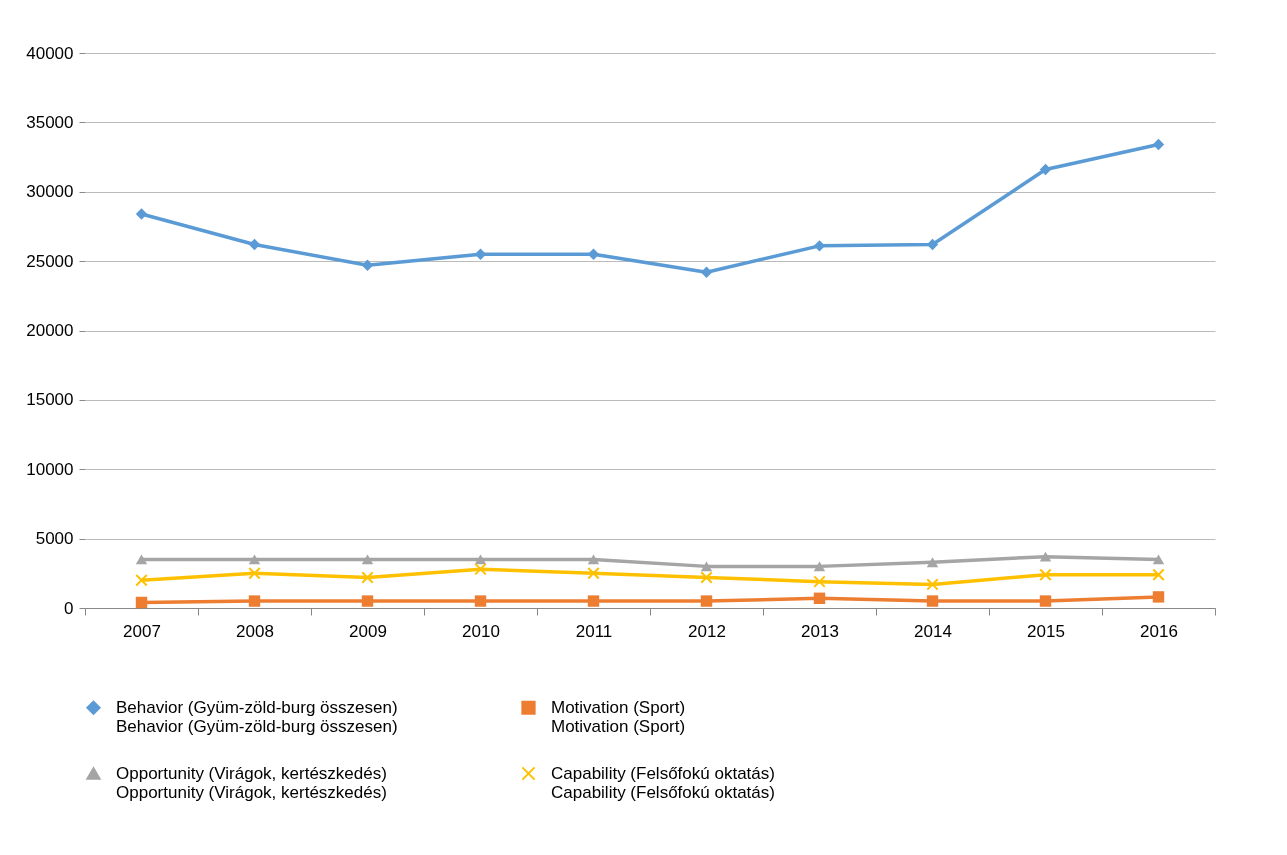 The image size is (1287, 855). Describe the element at coordinates (50, 469) in the screenshot. I see `y-tick-label: 10000` at that location.